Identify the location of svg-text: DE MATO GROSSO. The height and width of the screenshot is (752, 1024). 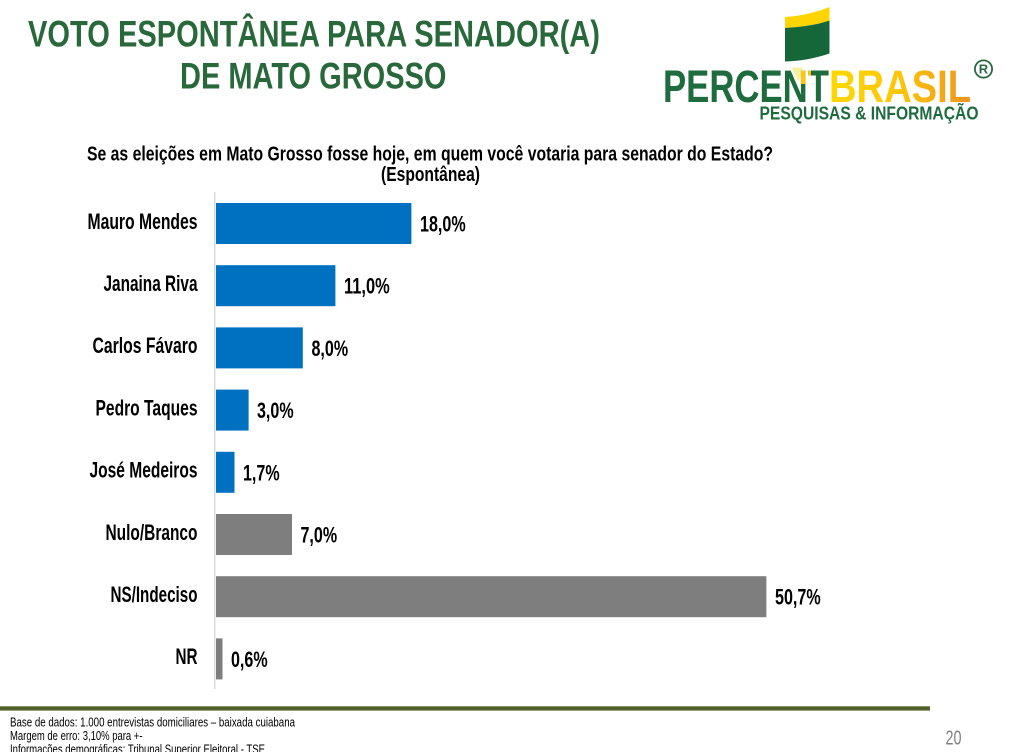
(313, 76).